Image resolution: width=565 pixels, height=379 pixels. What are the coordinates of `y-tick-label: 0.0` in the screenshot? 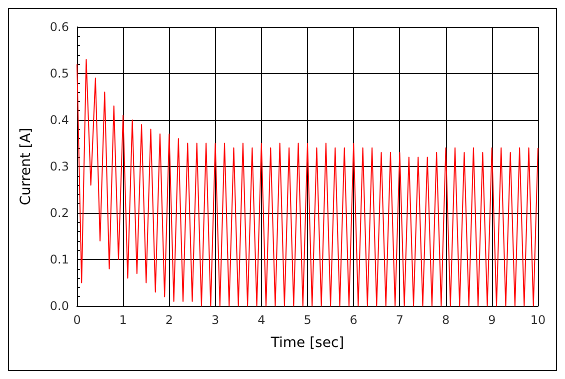 It's located at (59, 306).